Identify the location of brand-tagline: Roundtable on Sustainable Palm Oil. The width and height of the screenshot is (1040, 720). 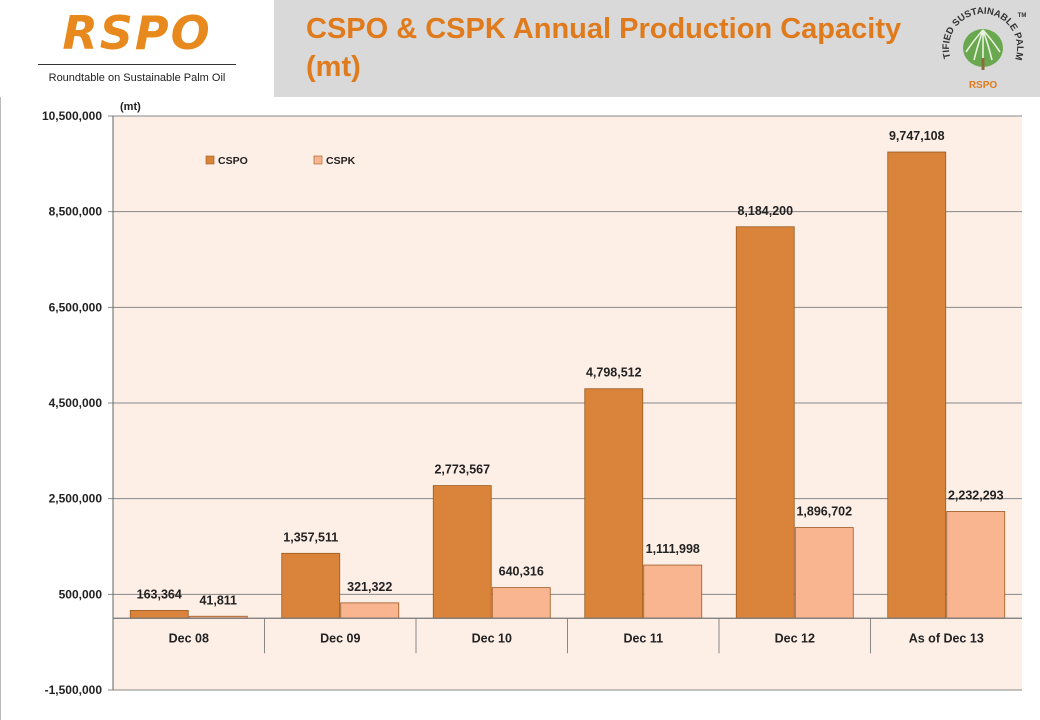
(137, 78).